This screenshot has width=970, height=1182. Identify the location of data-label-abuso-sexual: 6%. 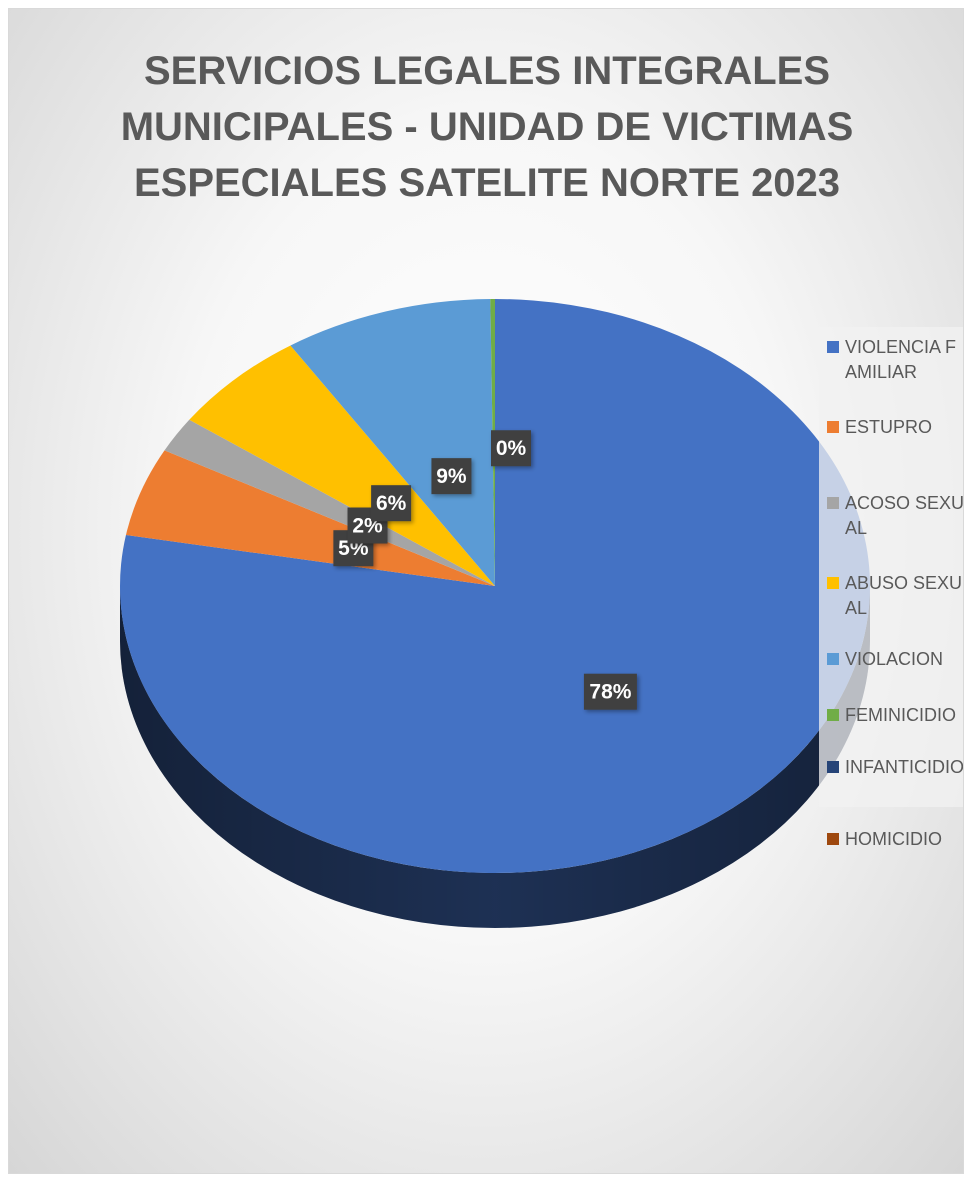
(391, 503).